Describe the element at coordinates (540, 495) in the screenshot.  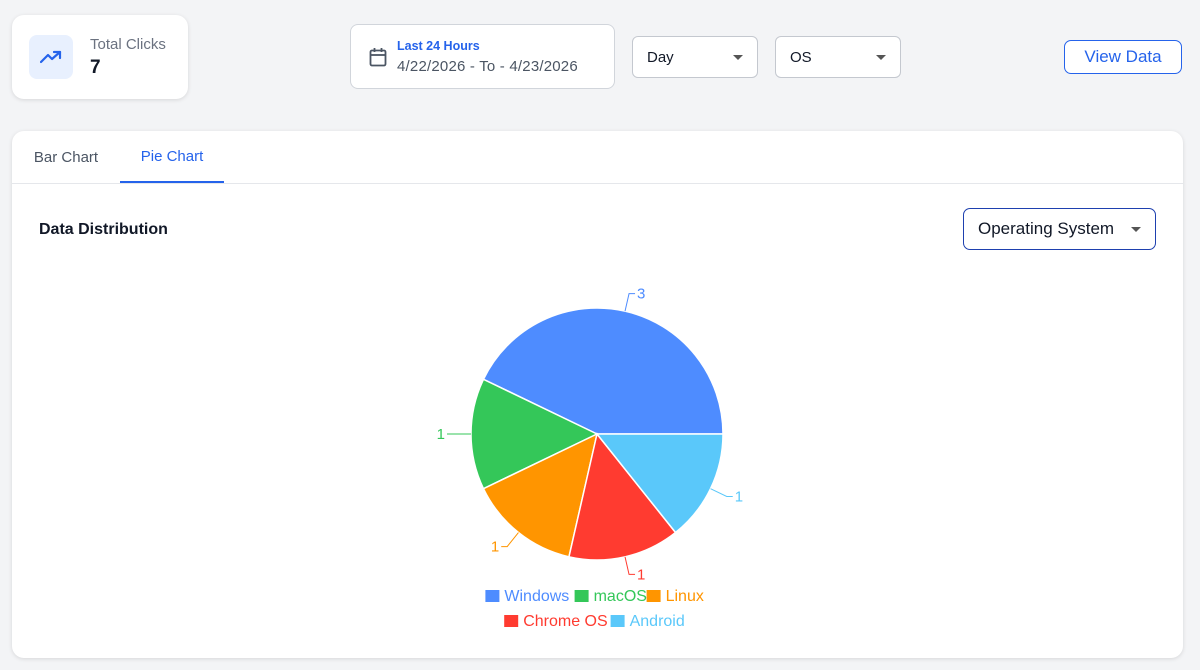
I see `pie-slice-linux` at that location.